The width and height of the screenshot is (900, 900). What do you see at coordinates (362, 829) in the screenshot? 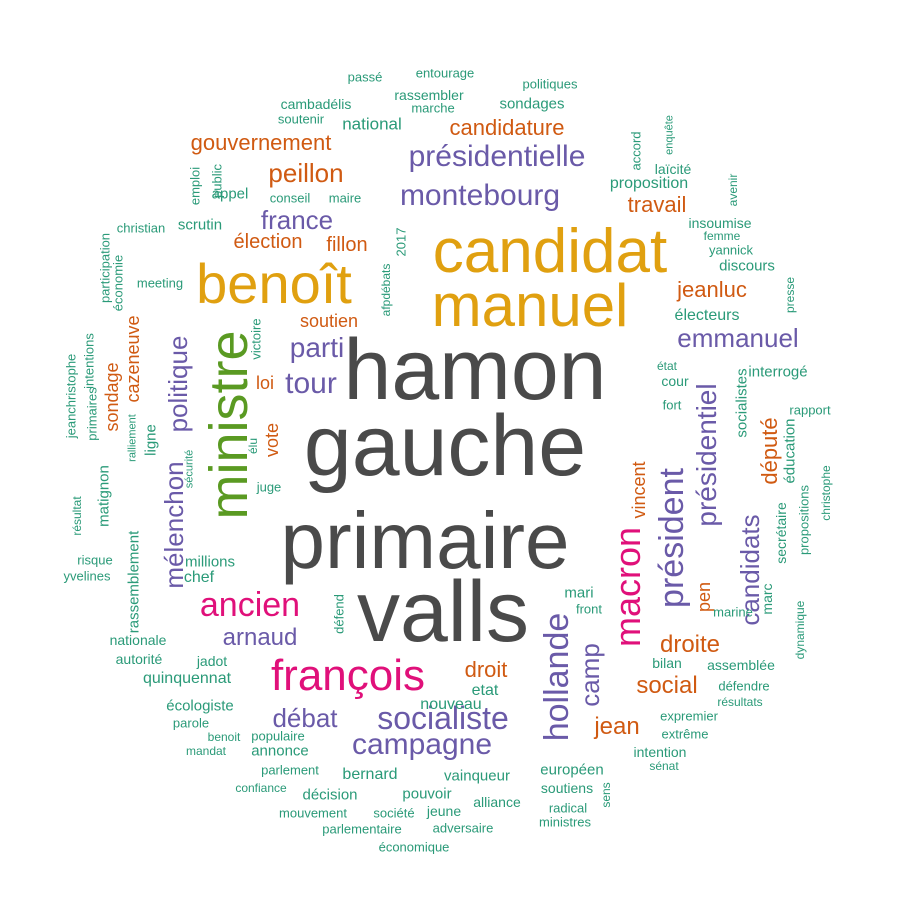
I see `word-parlementaire: parlementaire` at bounding box center [362, 829].